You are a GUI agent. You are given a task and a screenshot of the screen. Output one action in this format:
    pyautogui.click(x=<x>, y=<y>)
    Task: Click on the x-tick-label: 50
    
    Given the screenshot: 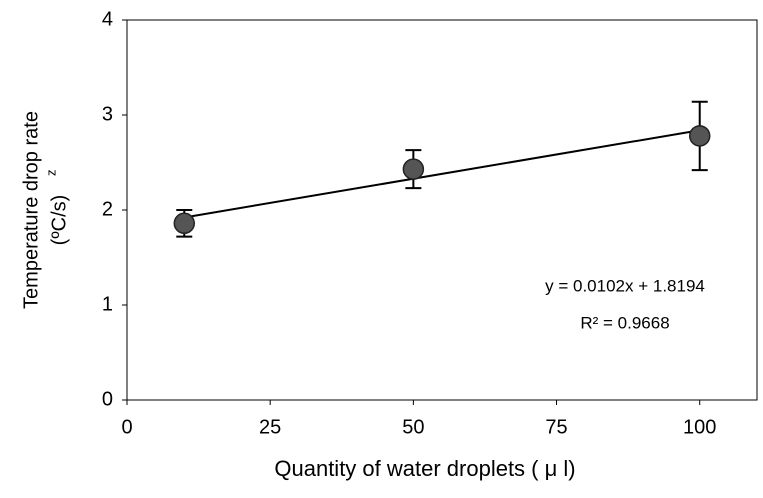 What is the action you would take?
    pyautogui.click(x=413, y=427)
    